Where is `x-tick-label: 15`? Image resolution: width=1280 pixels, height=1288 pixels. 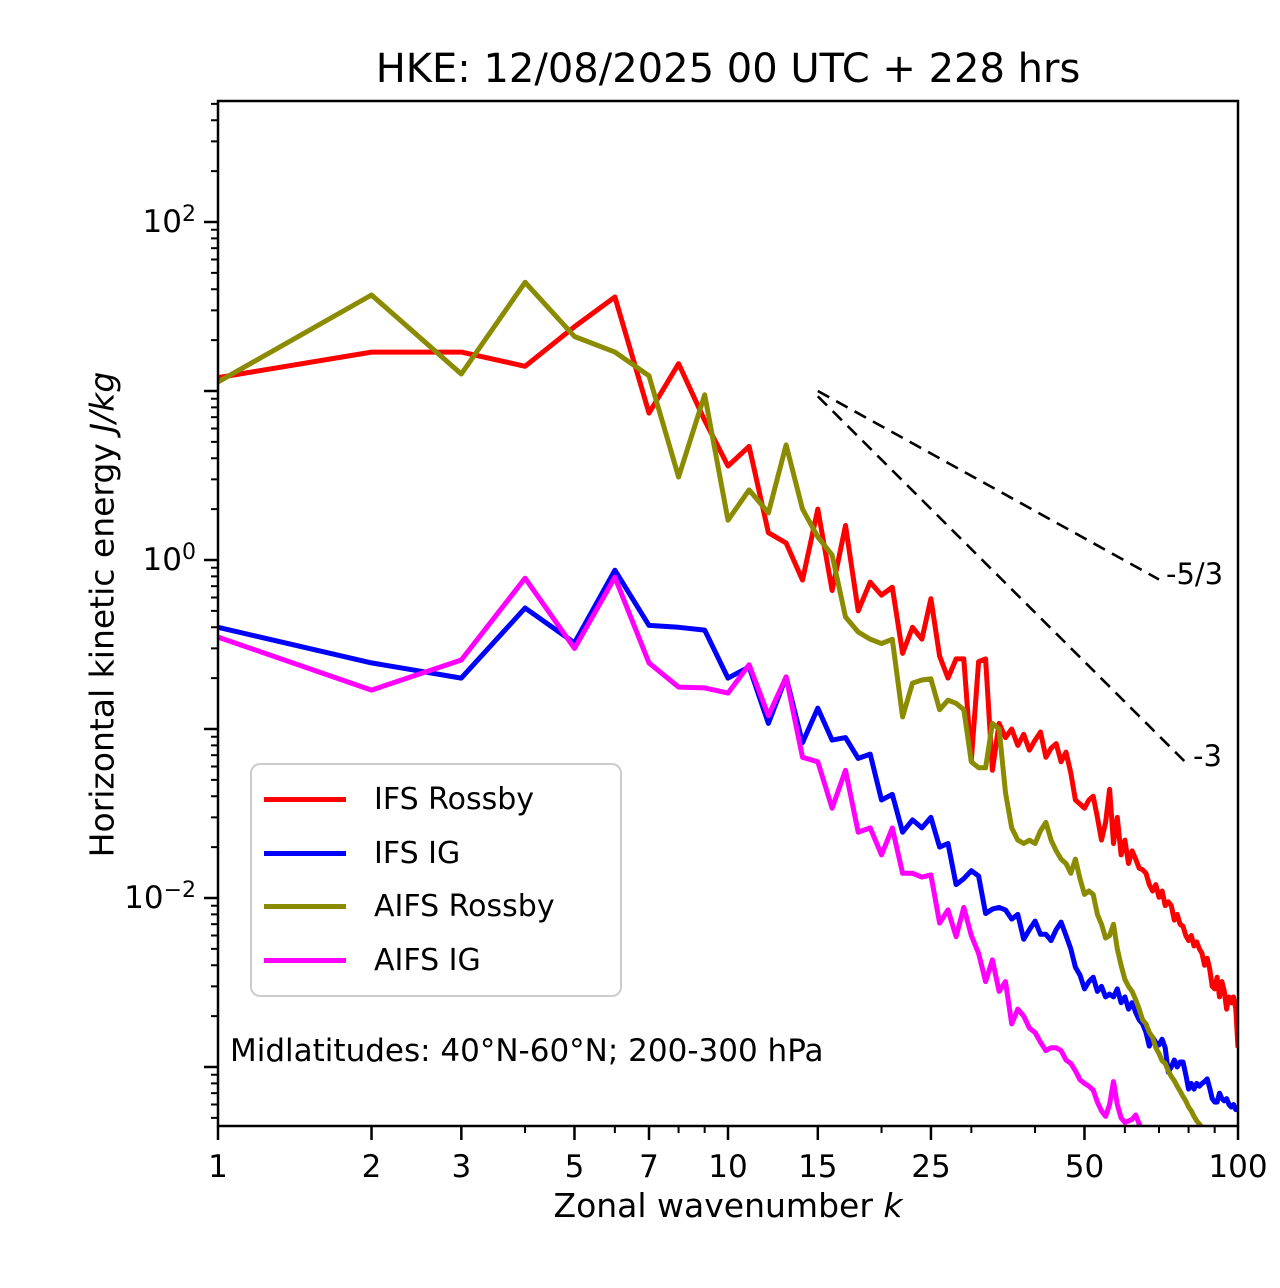
x-tick-label: 15 is located at coordinates (817, 1167).